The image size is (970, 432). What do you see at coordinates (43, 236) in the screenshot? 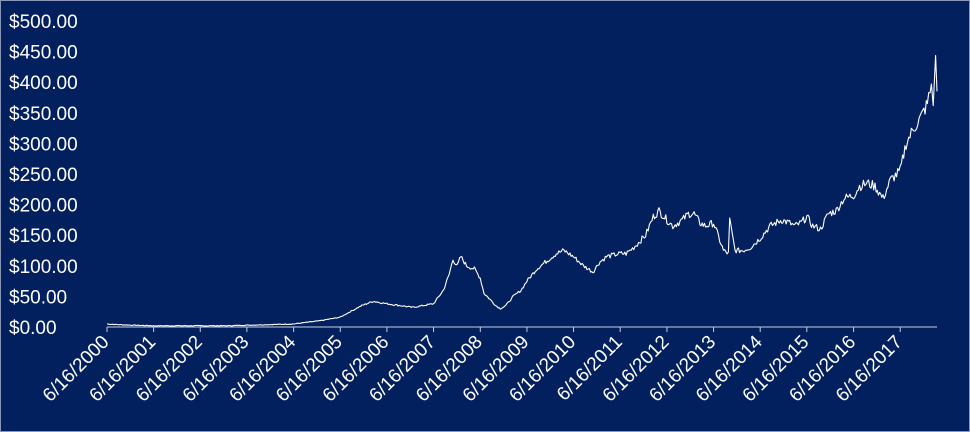
I see `y-tick-label: $150.00` at bounding box center [43, 236].